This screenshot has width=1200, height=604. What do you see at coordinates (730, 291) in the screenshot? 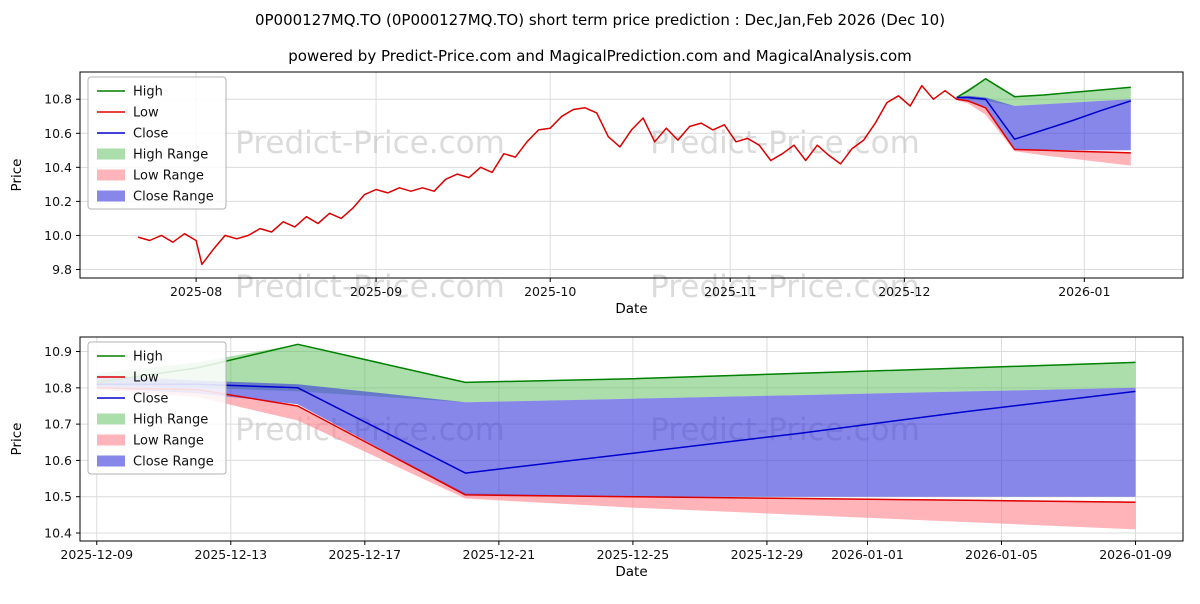
I see `x-tick-label: 2025-11` at bounding box center [730, 291].